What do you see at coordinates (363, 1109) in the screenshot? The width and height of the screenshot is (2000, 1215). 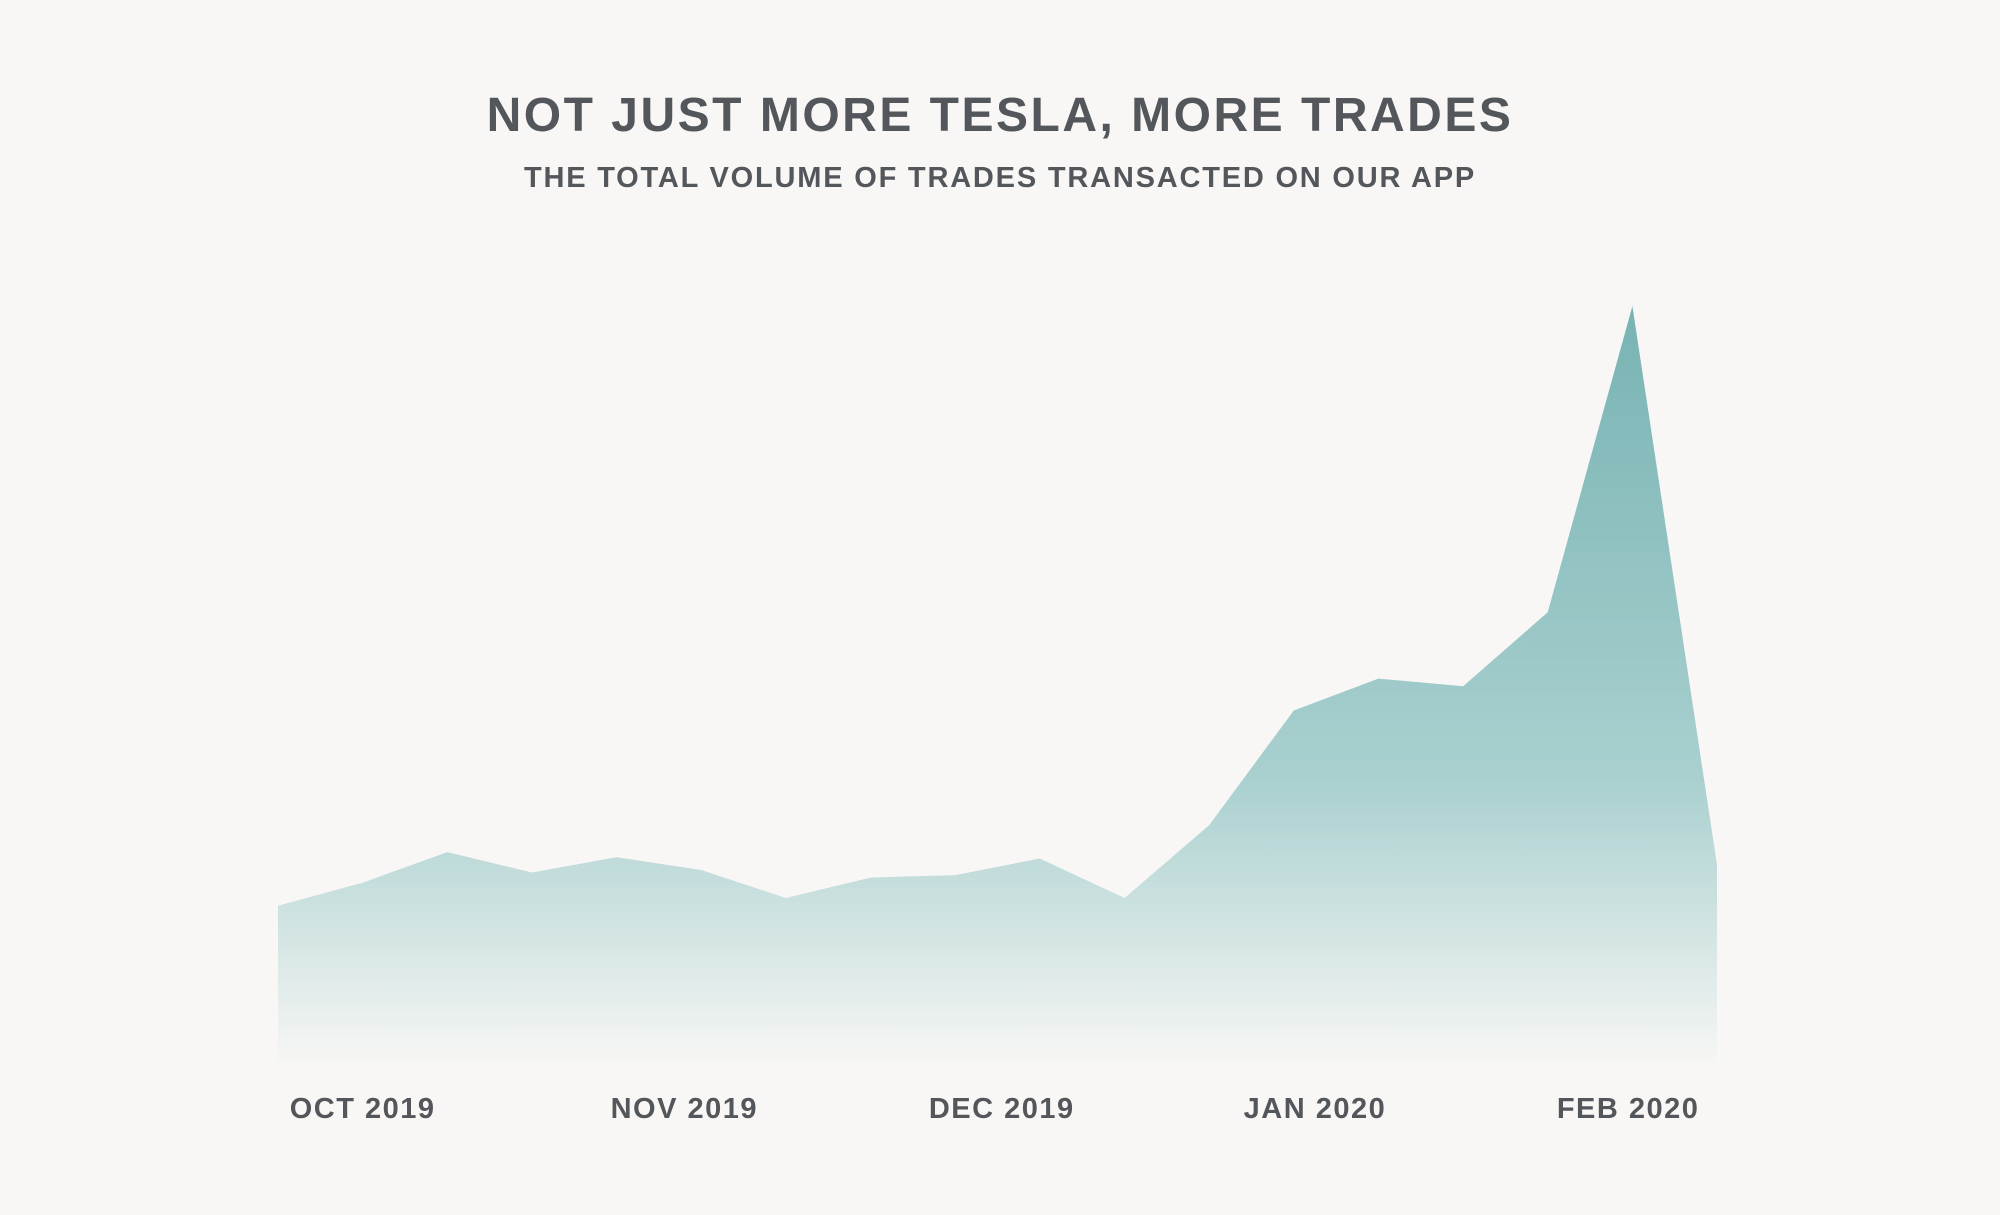 I see `x-tick-label: OCT 2019` at bounding box center [363, 1109].